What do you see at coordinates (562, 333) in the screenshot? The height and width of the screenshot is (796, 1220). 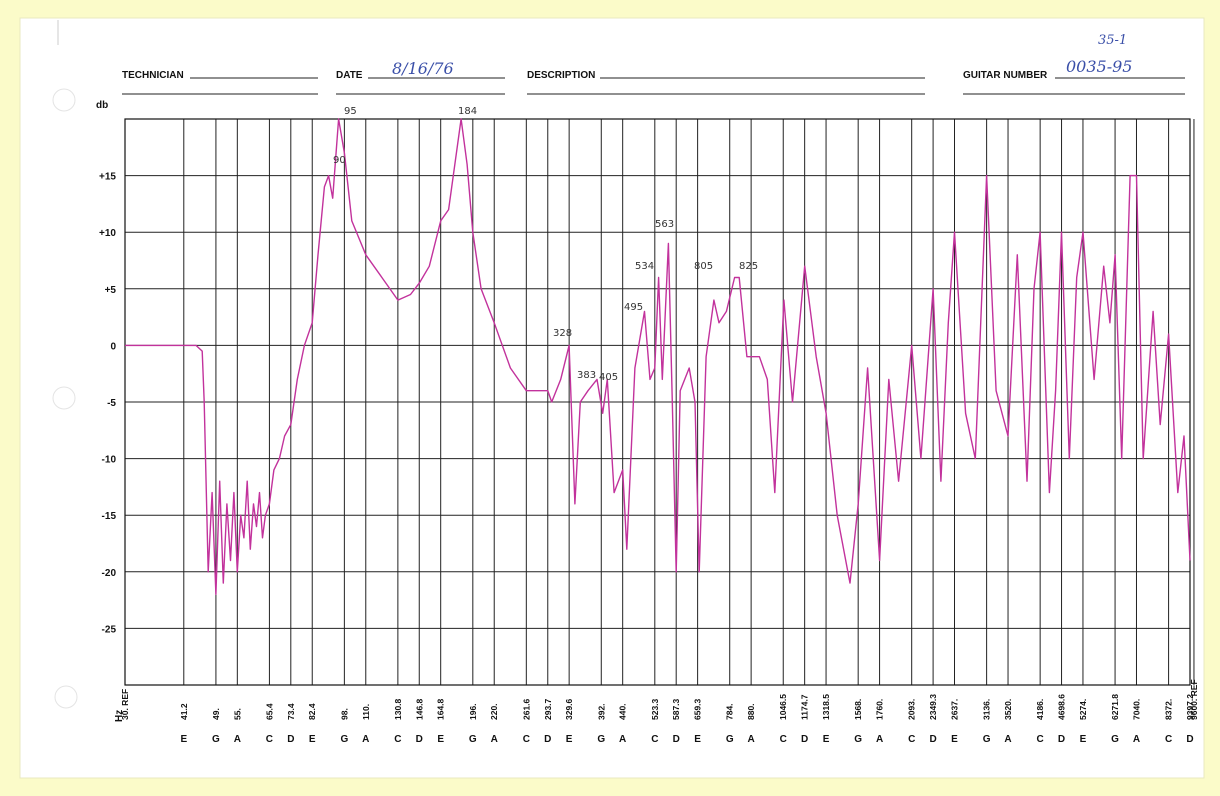 I see `annotation: 328` at bounding box center [562, 333].